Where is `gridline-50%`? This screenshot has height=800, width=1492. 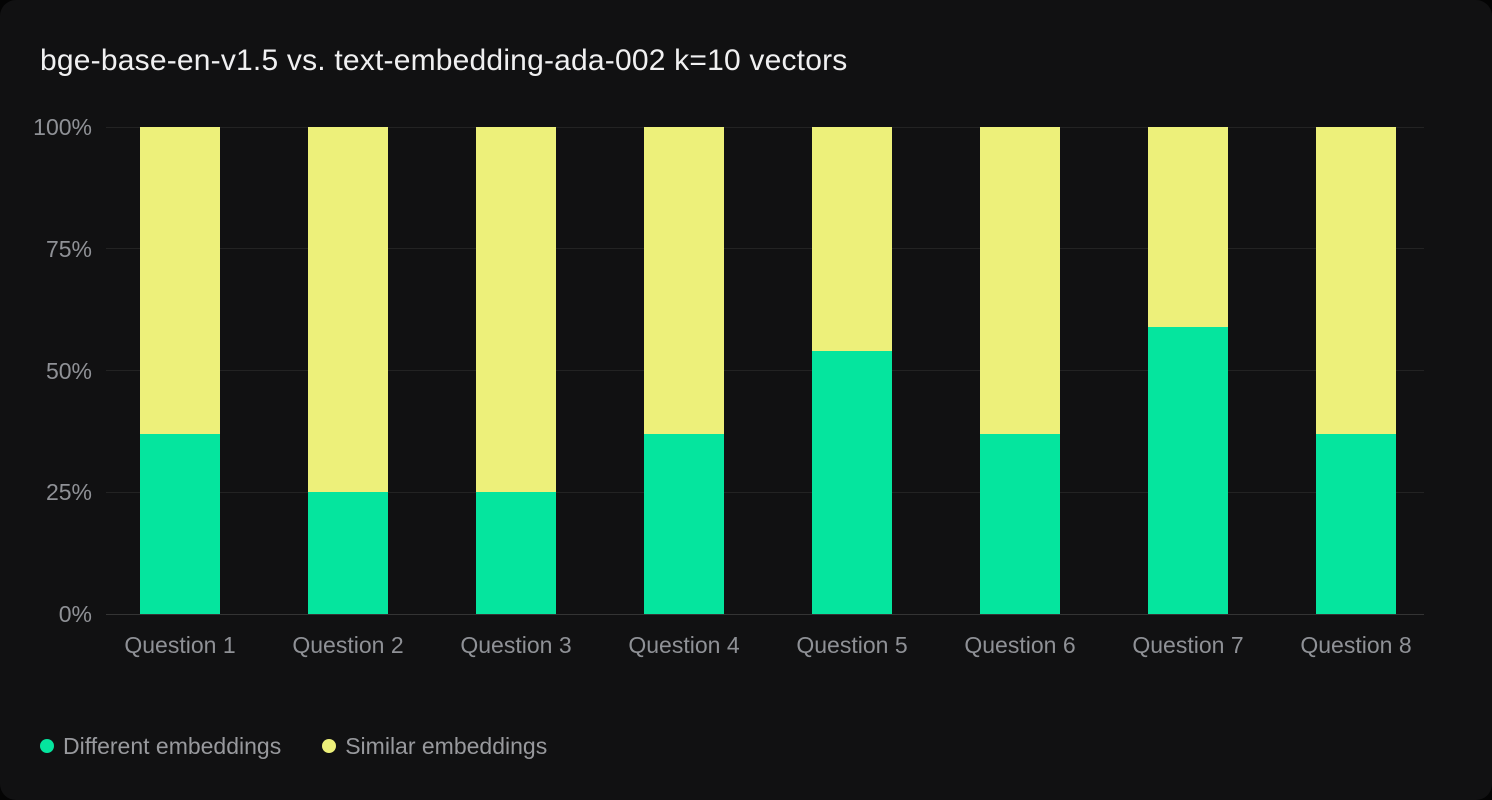 gridline-50% is located at coordinates (765, 370).